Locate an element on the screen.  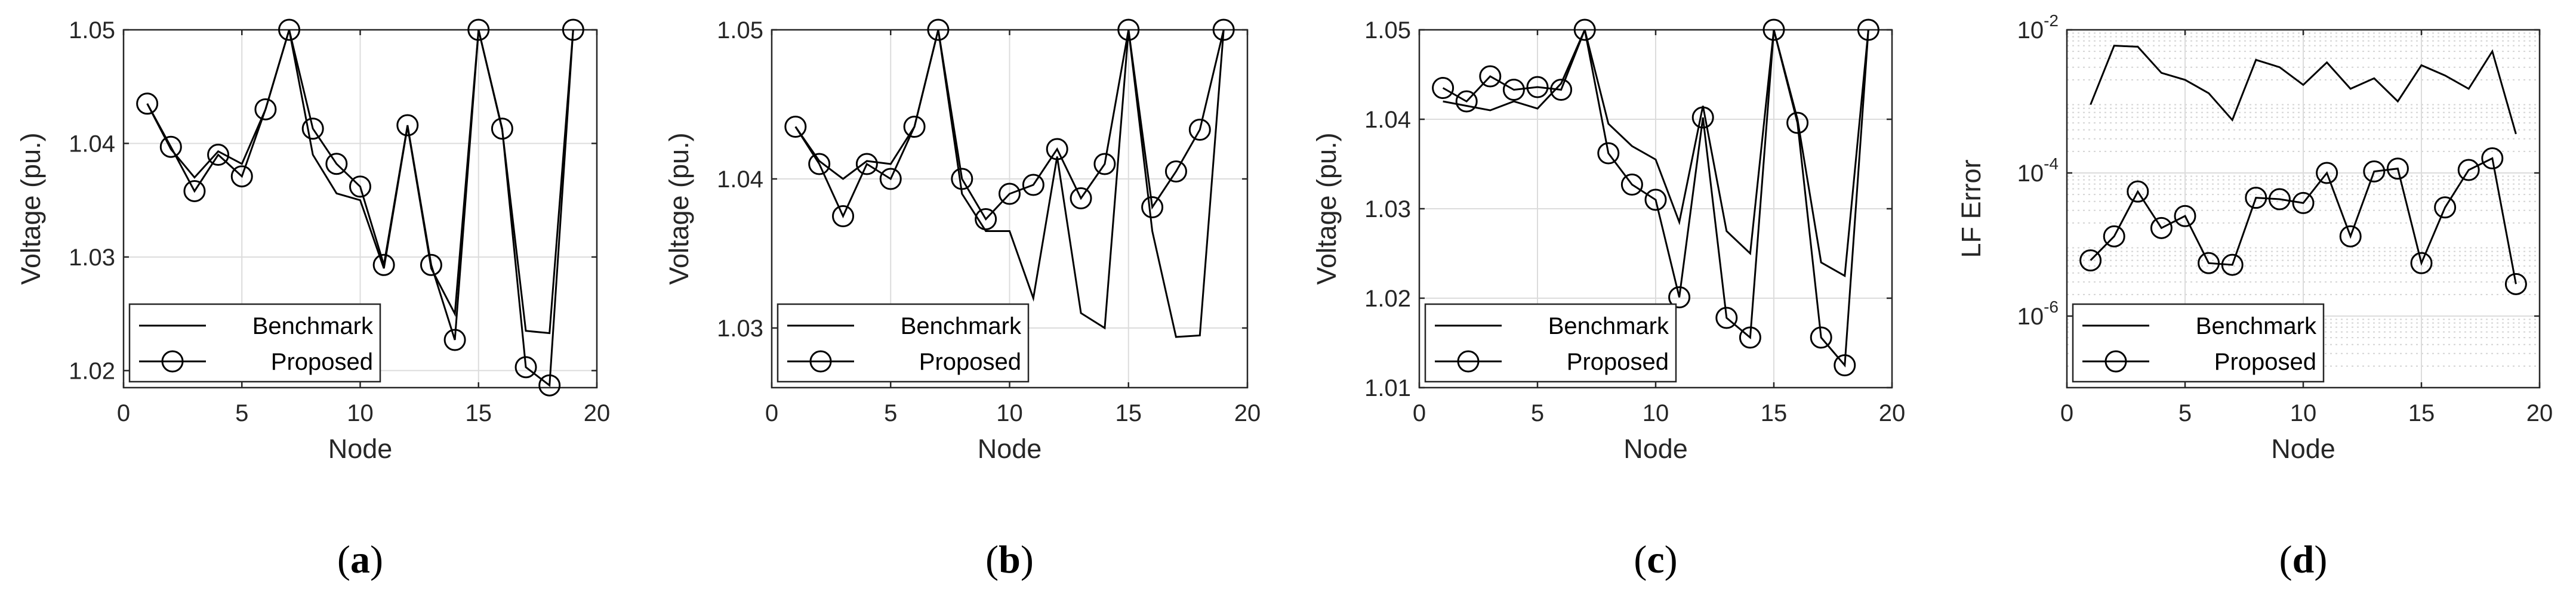
caption-letter: d is located at coordinates (2303, 559).